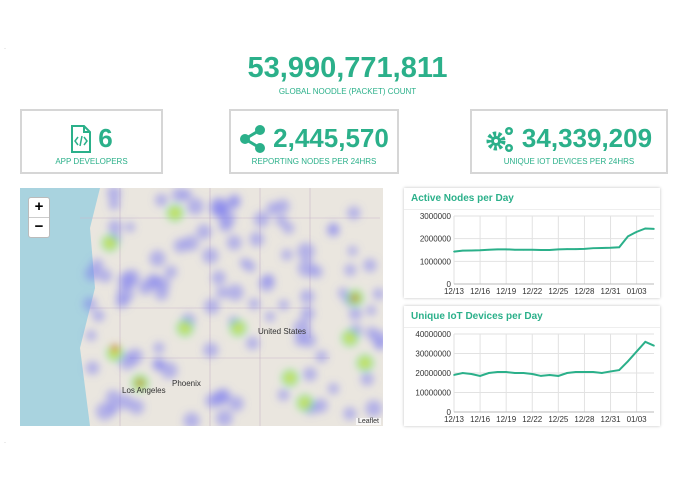 This screenshot has width=695, height=494. I want to click on zoom-out-button: −, so click(39, 227).